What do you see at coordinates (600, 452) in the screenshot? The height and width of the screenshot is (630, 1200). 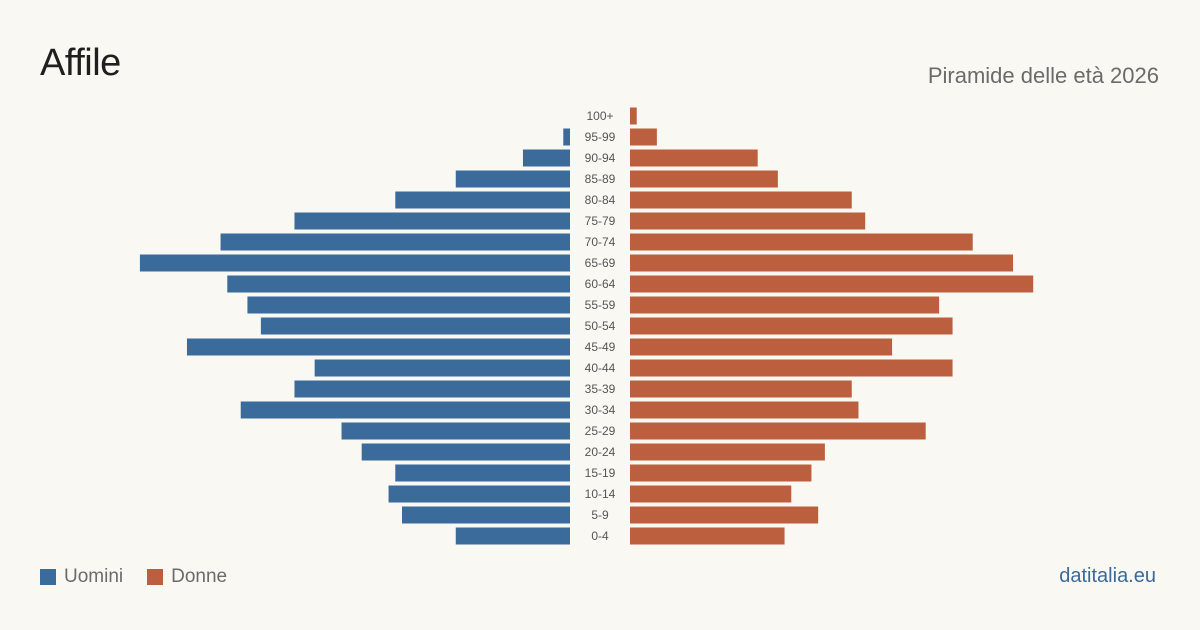 I see `age-label-20-24: 20-24` at bounding box center [600, 452].